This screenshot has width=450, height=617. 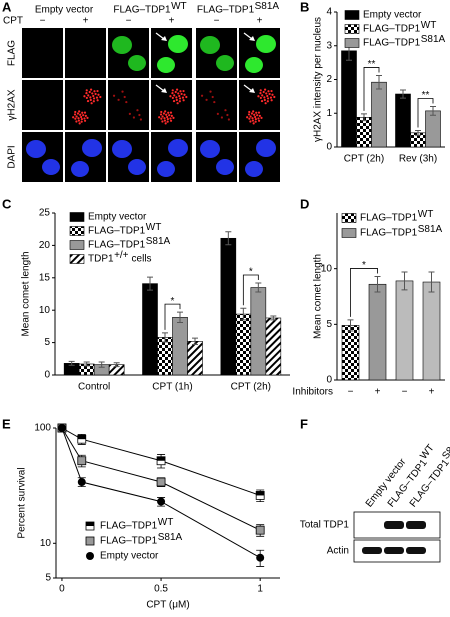 What do you see at coordinates (260, 21) in the screenshot?
I see `cpt-state: +` at bounding box center [260, 21].